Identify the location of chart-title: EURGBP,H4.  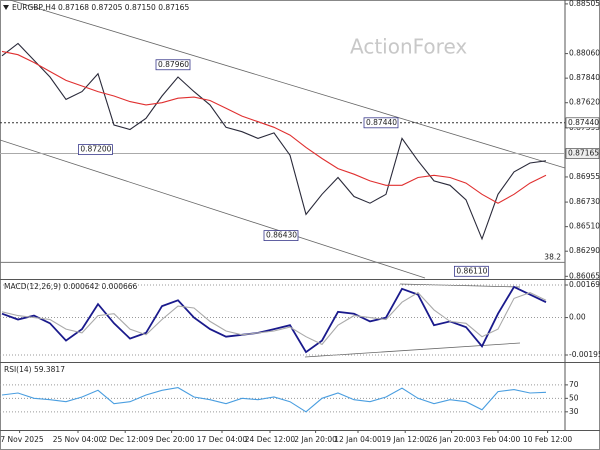
(34, 7).